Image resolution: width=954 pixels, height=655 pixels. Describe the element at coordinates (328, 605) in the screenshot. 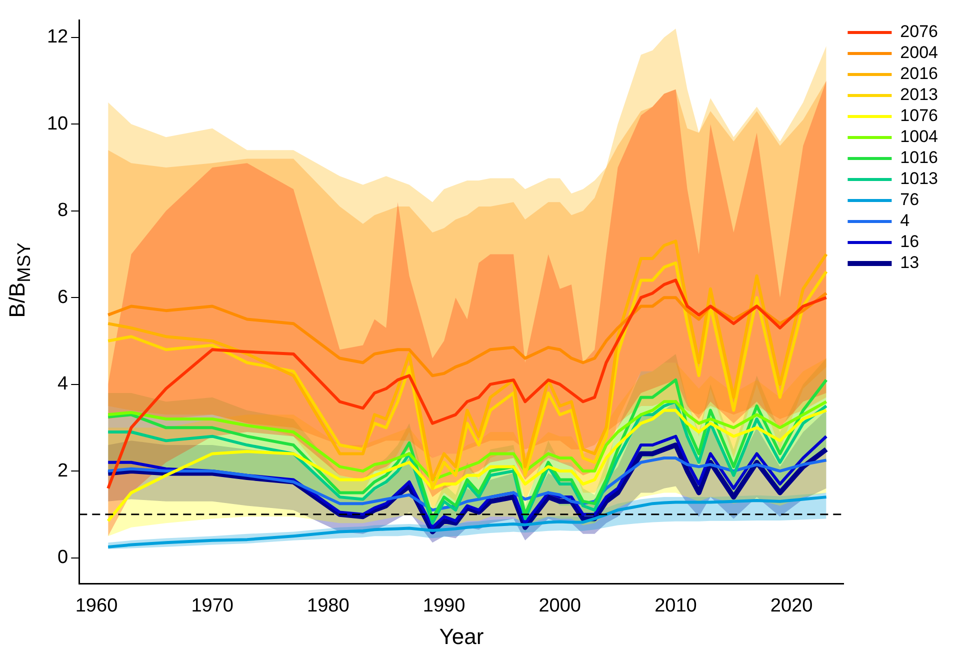

I see `x-tick-label: 1980` at that location.